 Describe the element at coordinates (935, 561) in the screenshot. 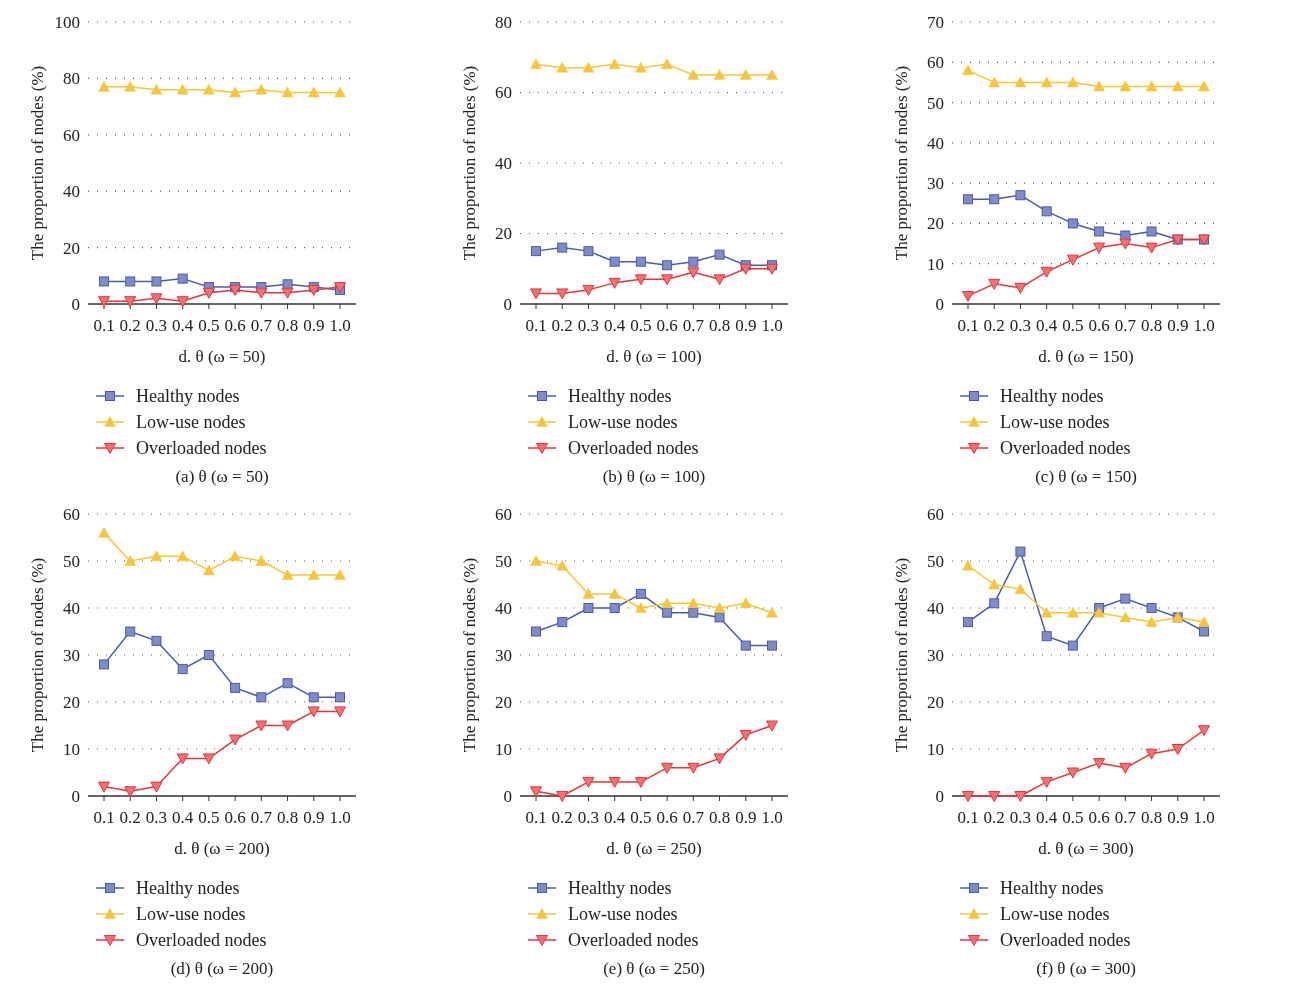

I see `y-tick-label: 50` at that location.